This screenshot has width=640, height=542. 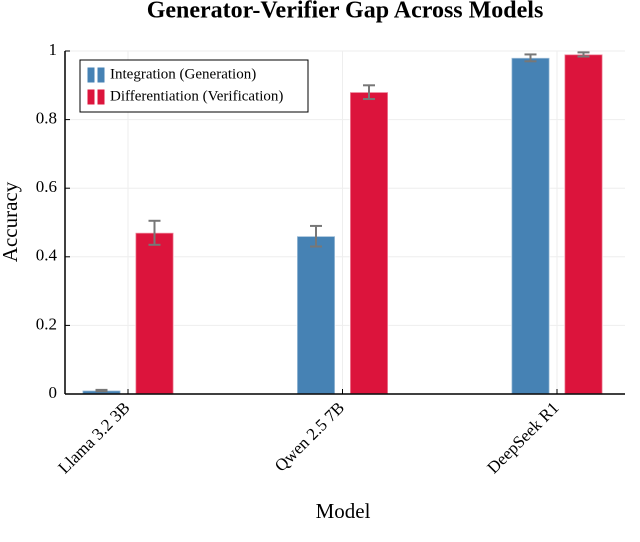 What do you see at coordinates (53, 392) in the screenshot?
I see `y-tick-label: 0` at bounding box center [53, 392].